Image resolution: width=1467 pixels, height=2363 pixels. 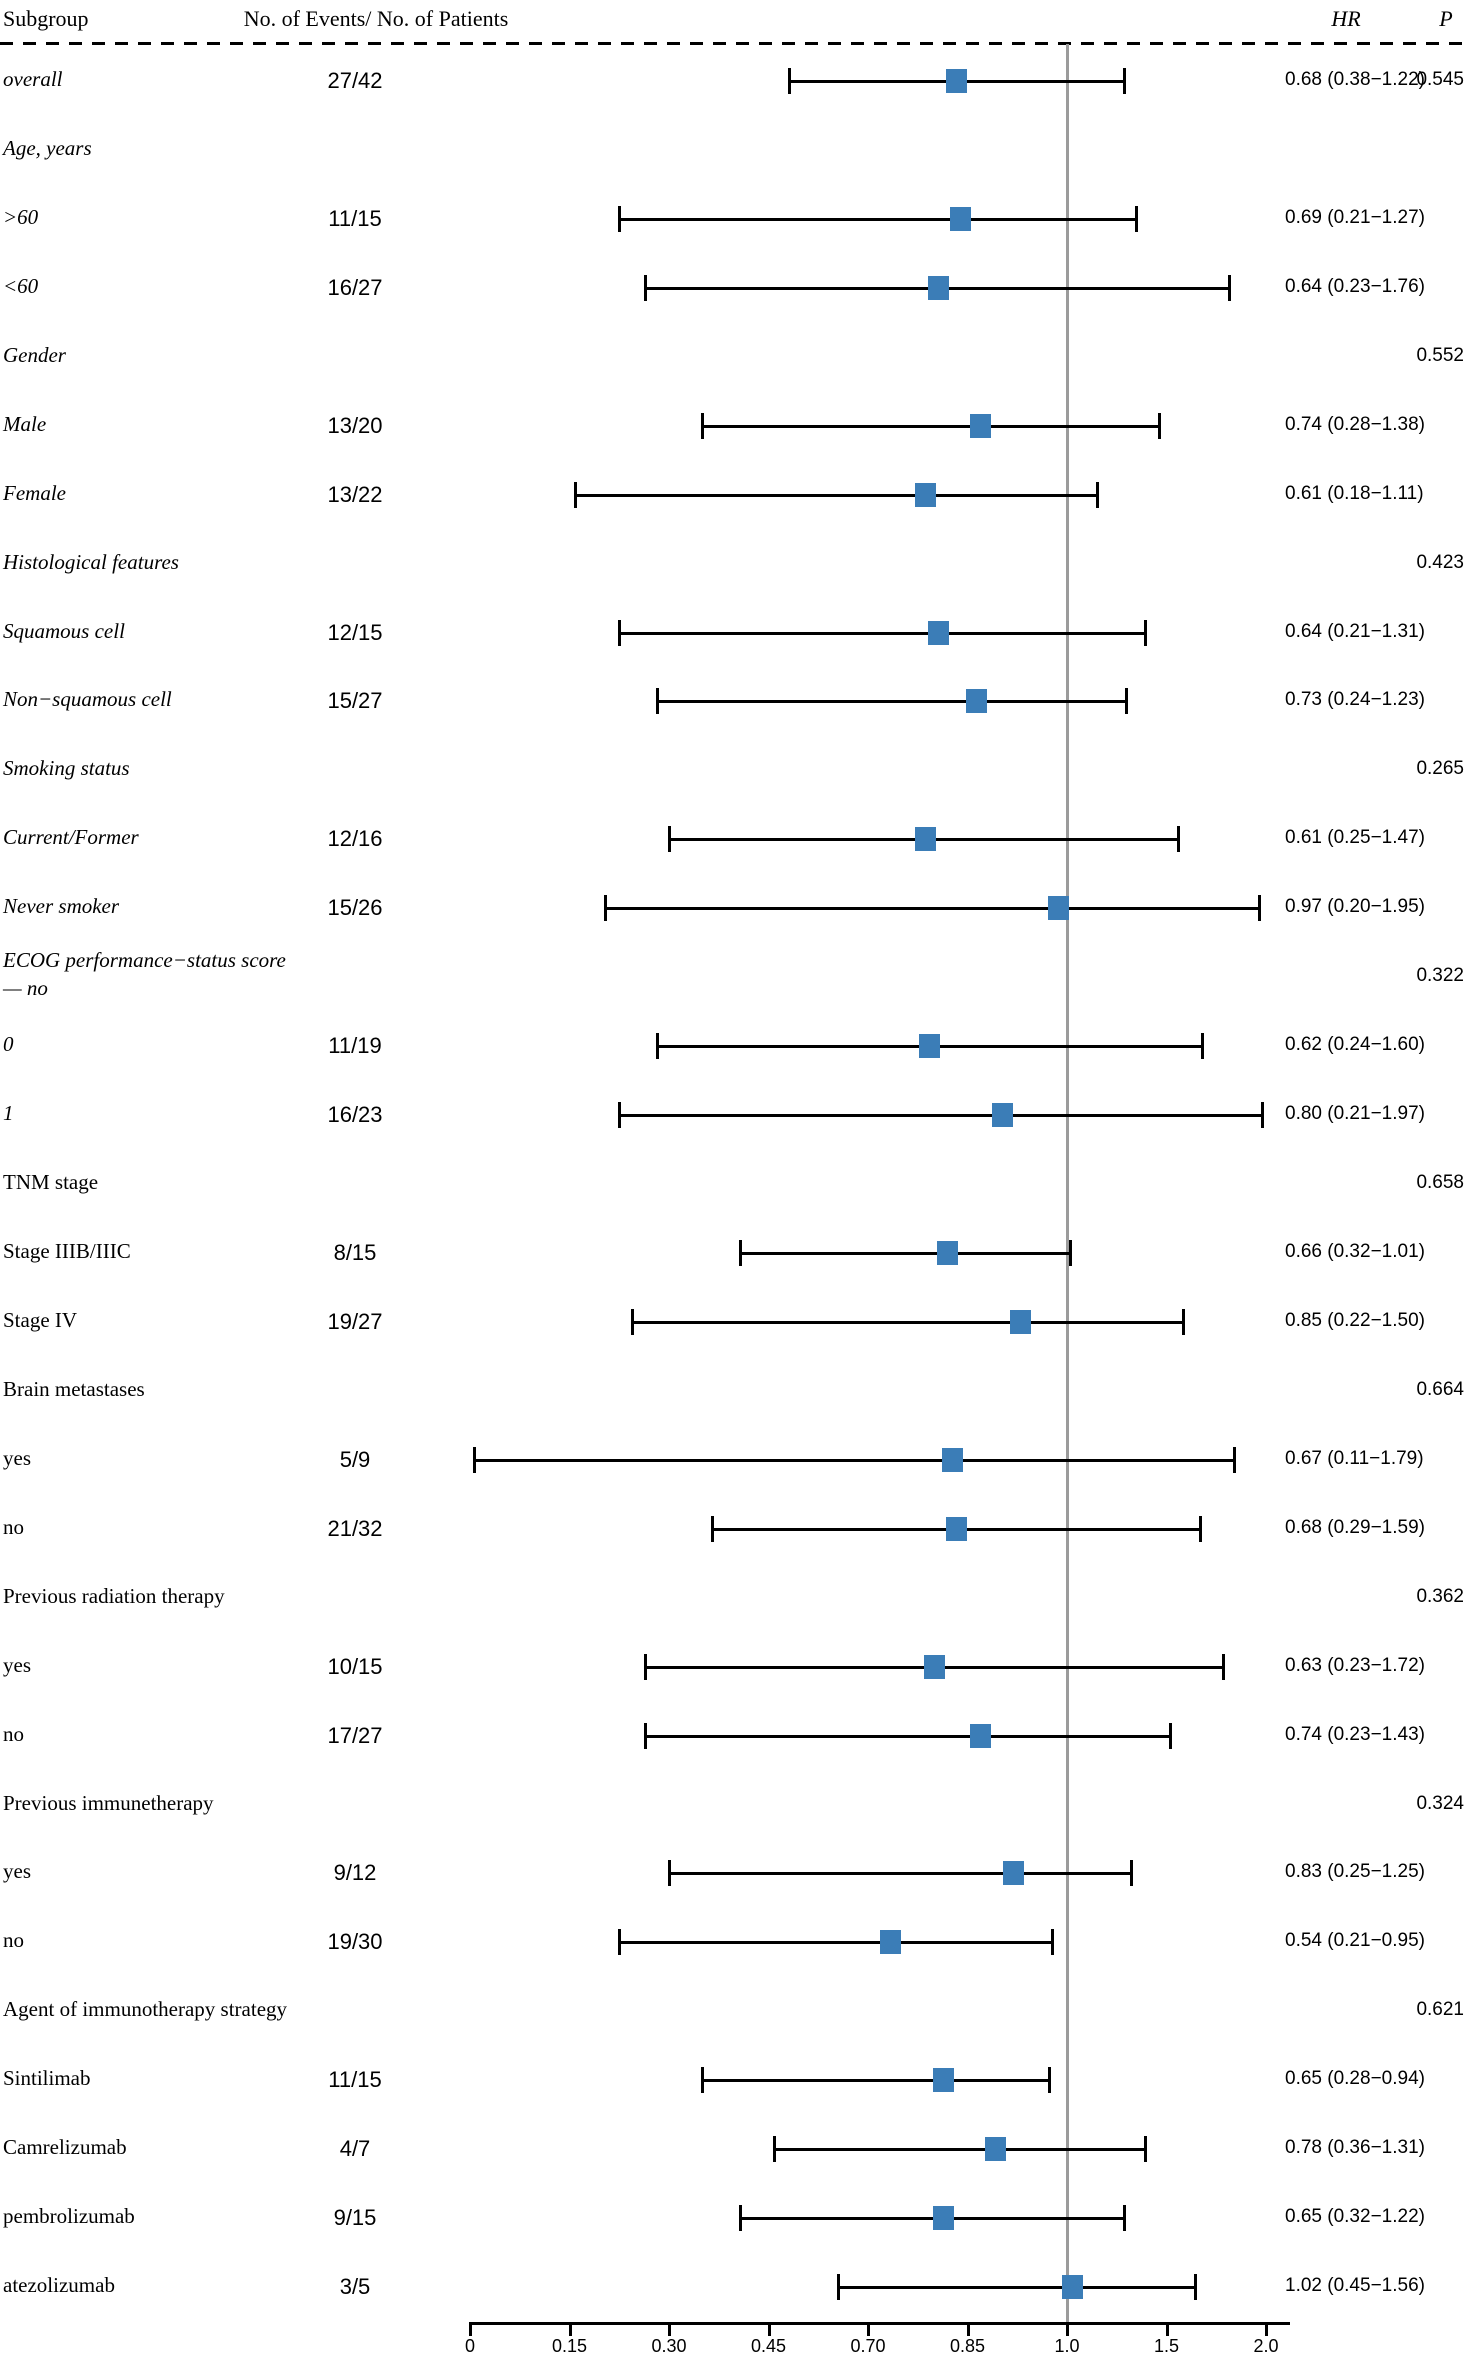 What do you see at coordinates (1355, 424) in the screenshot?
I see `hr-ci-text: 0.74 (0.28−1.38)` at bounding box center [1355, 424].